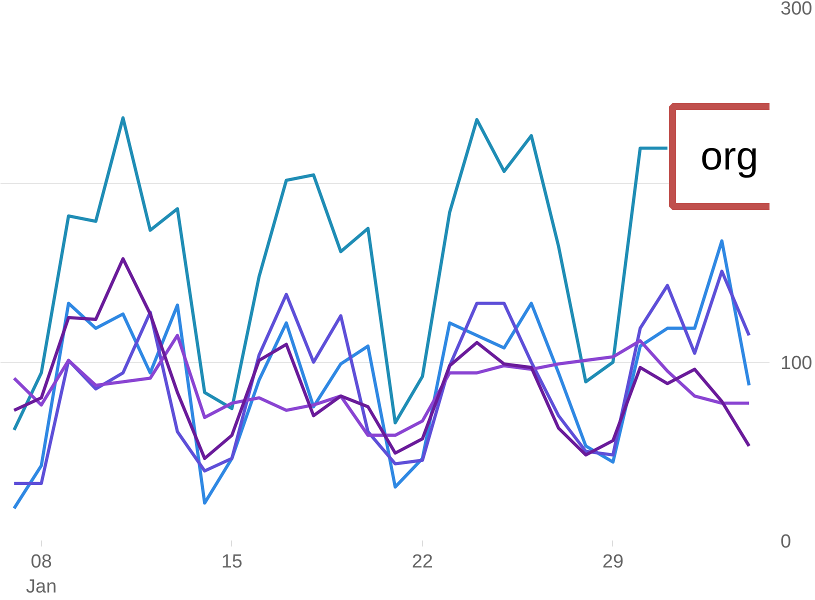 Image resolution: width=815 pixels, height=600 pixels. Describe the element at coordinates (796, 10) in the screenshot. I see `y-tick-label: 300` at that location.